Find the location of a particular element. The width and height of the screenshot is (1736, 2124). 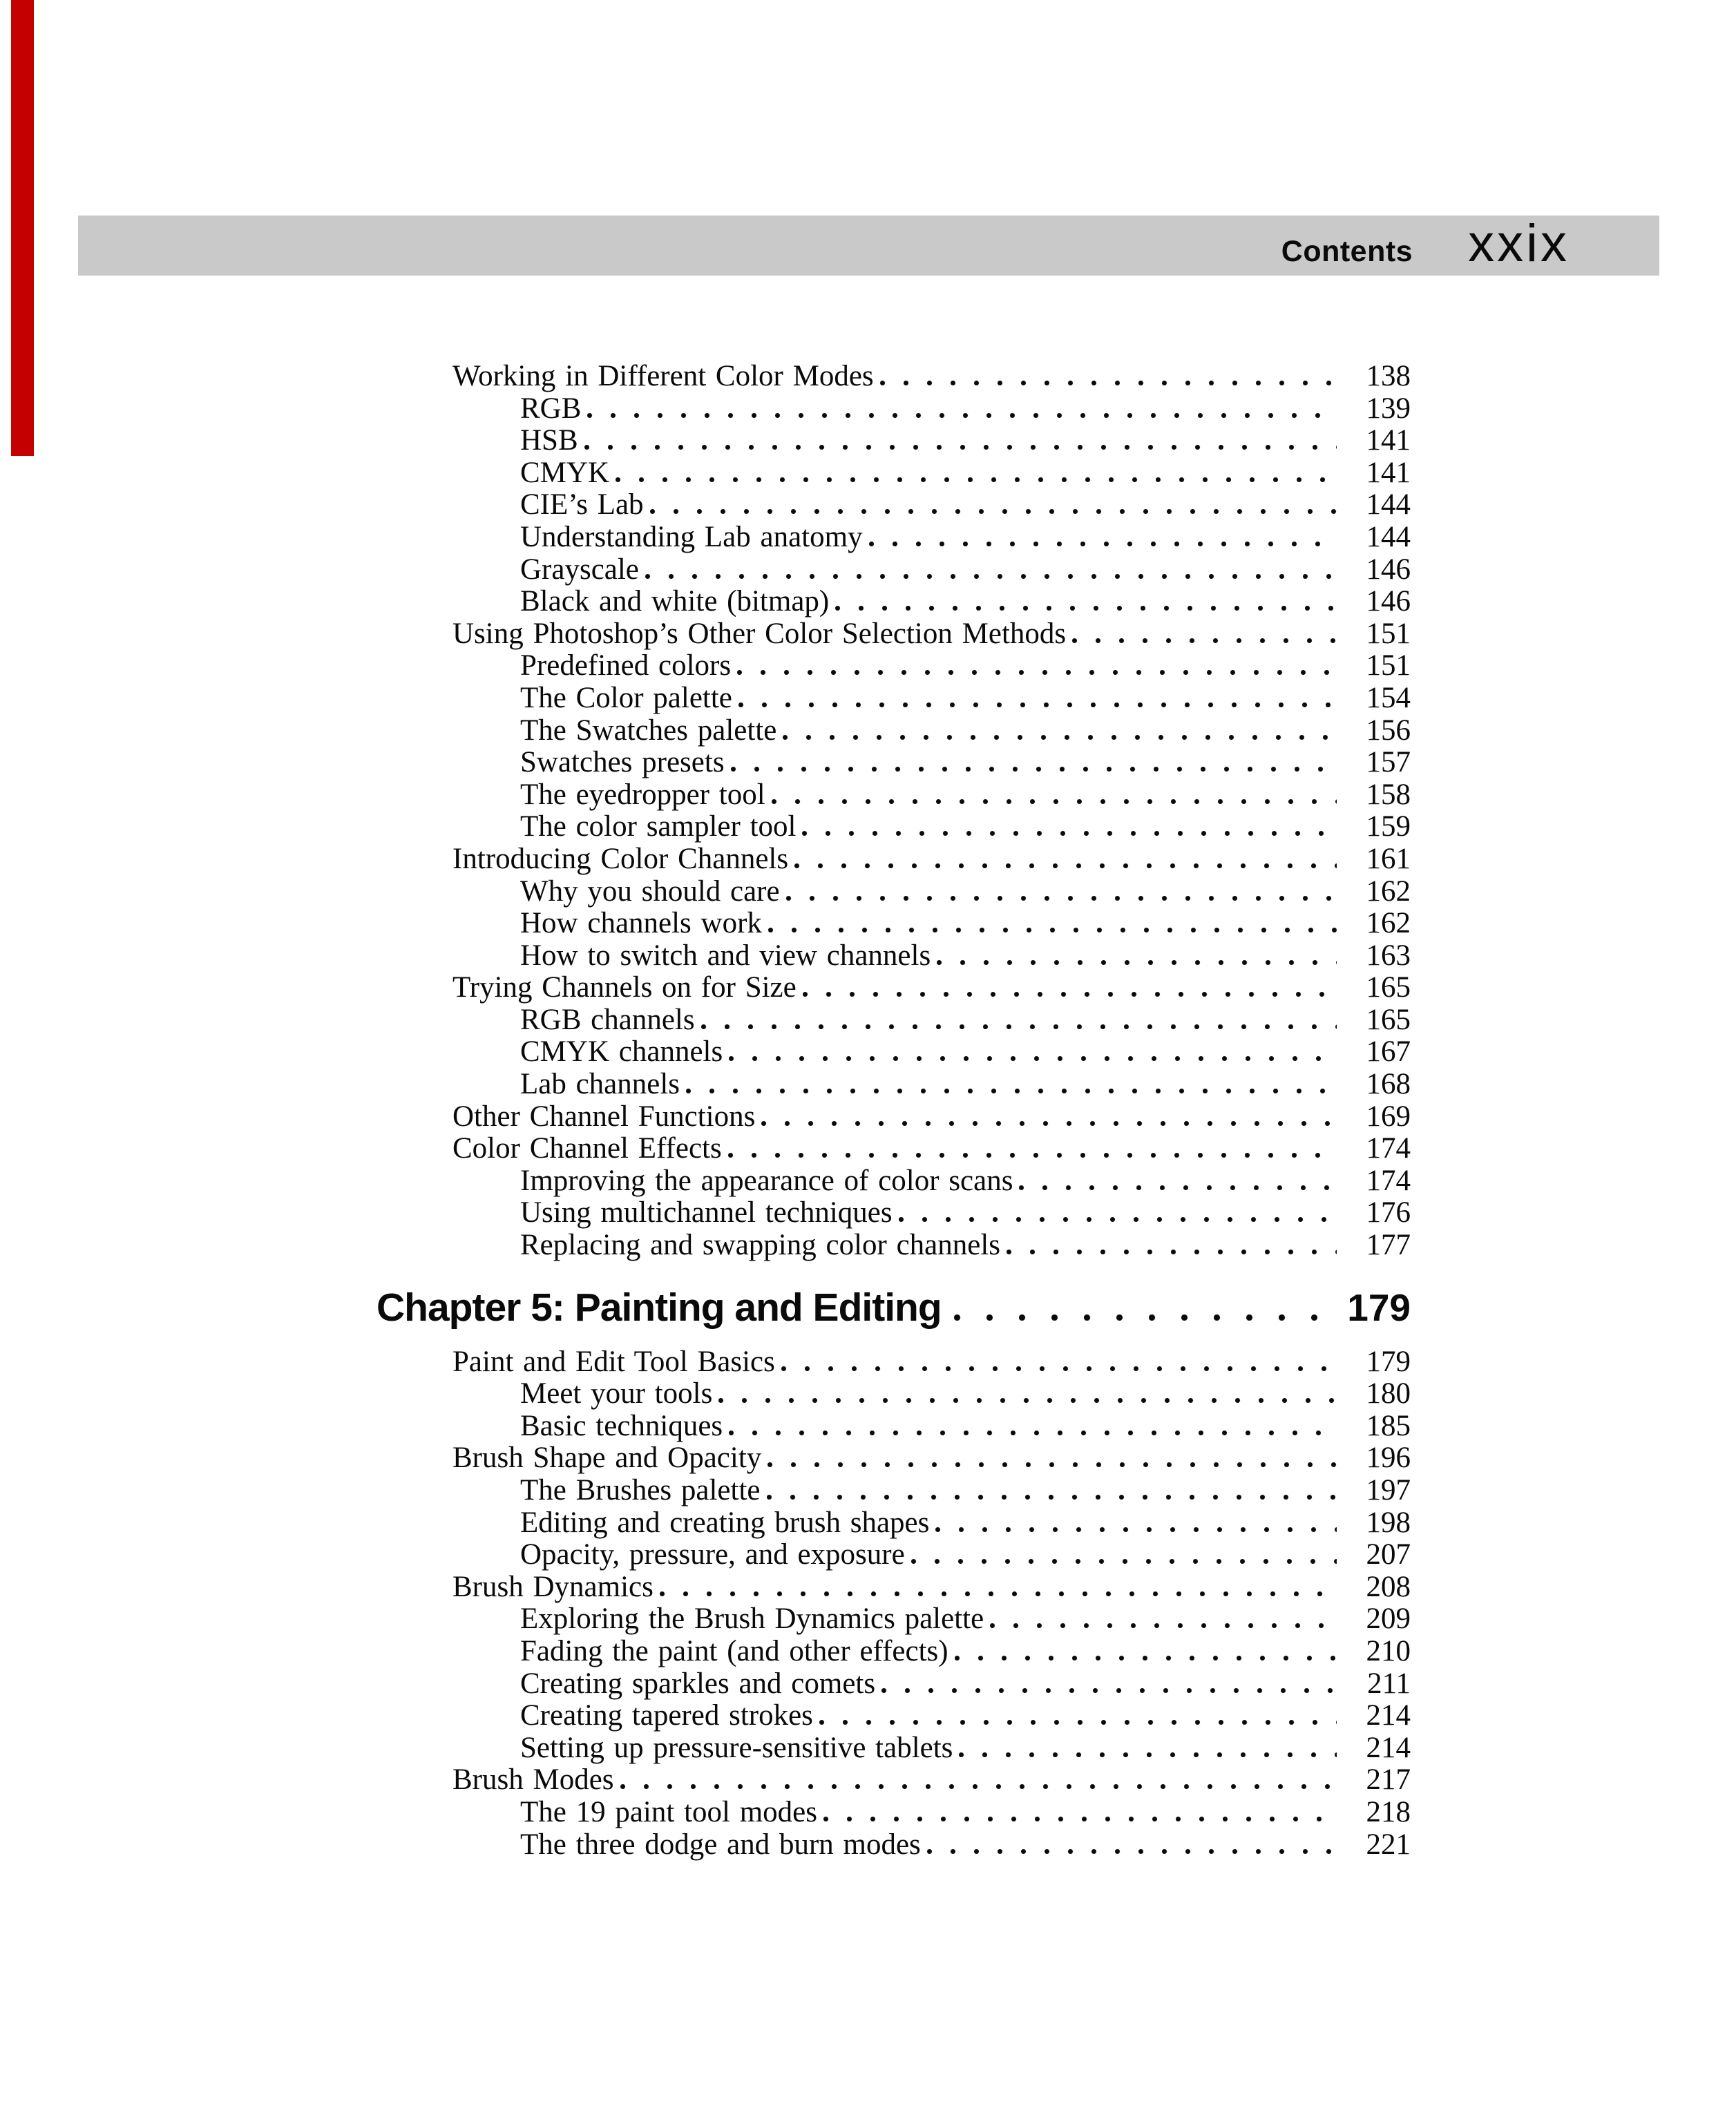

entry-page-number: 168 is located at coordinates (1388, 1084).